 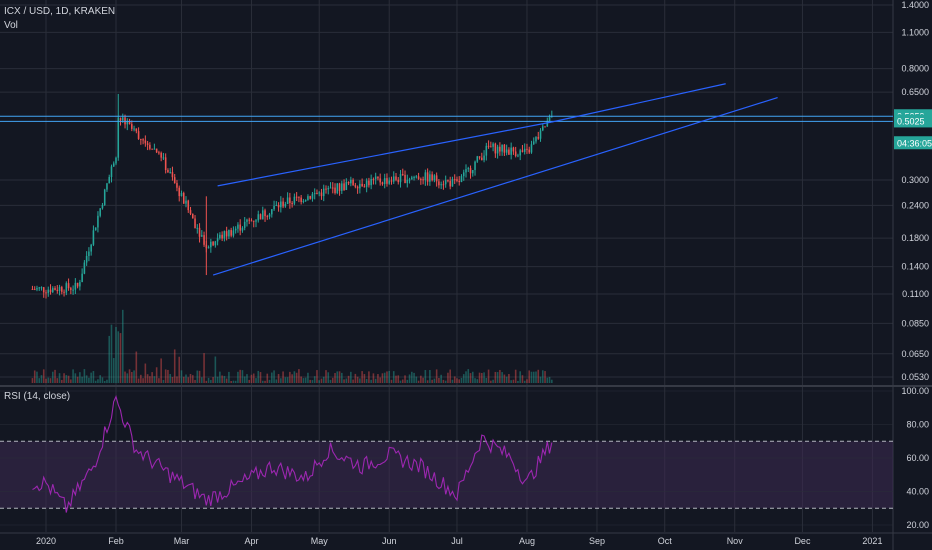 I want to click on trendline, so click(x=638, y=103).